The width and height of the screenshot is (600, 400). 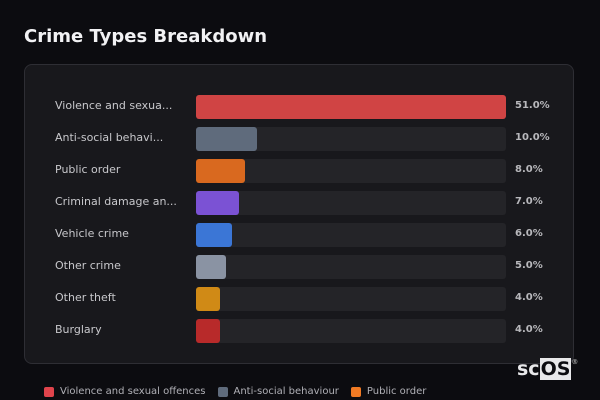 What do you see at coordinates (92, 233) in the screenshot?
I see `bar-label: Vehicle crime` at bounding box center [92, 233].